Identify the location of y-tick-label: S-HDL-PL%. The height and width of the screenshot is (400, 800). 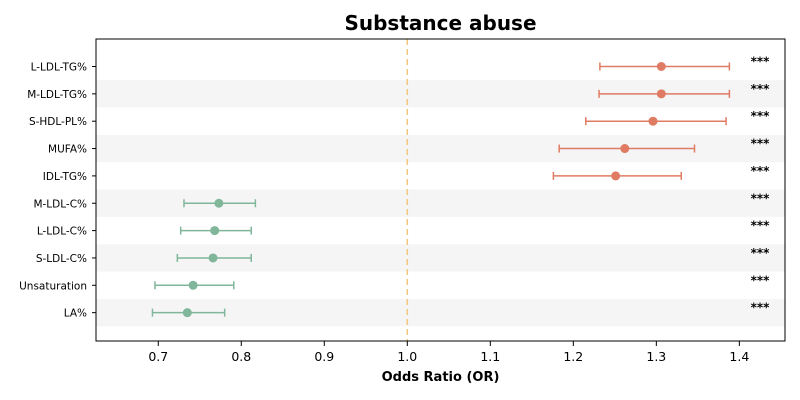
(58, 122).